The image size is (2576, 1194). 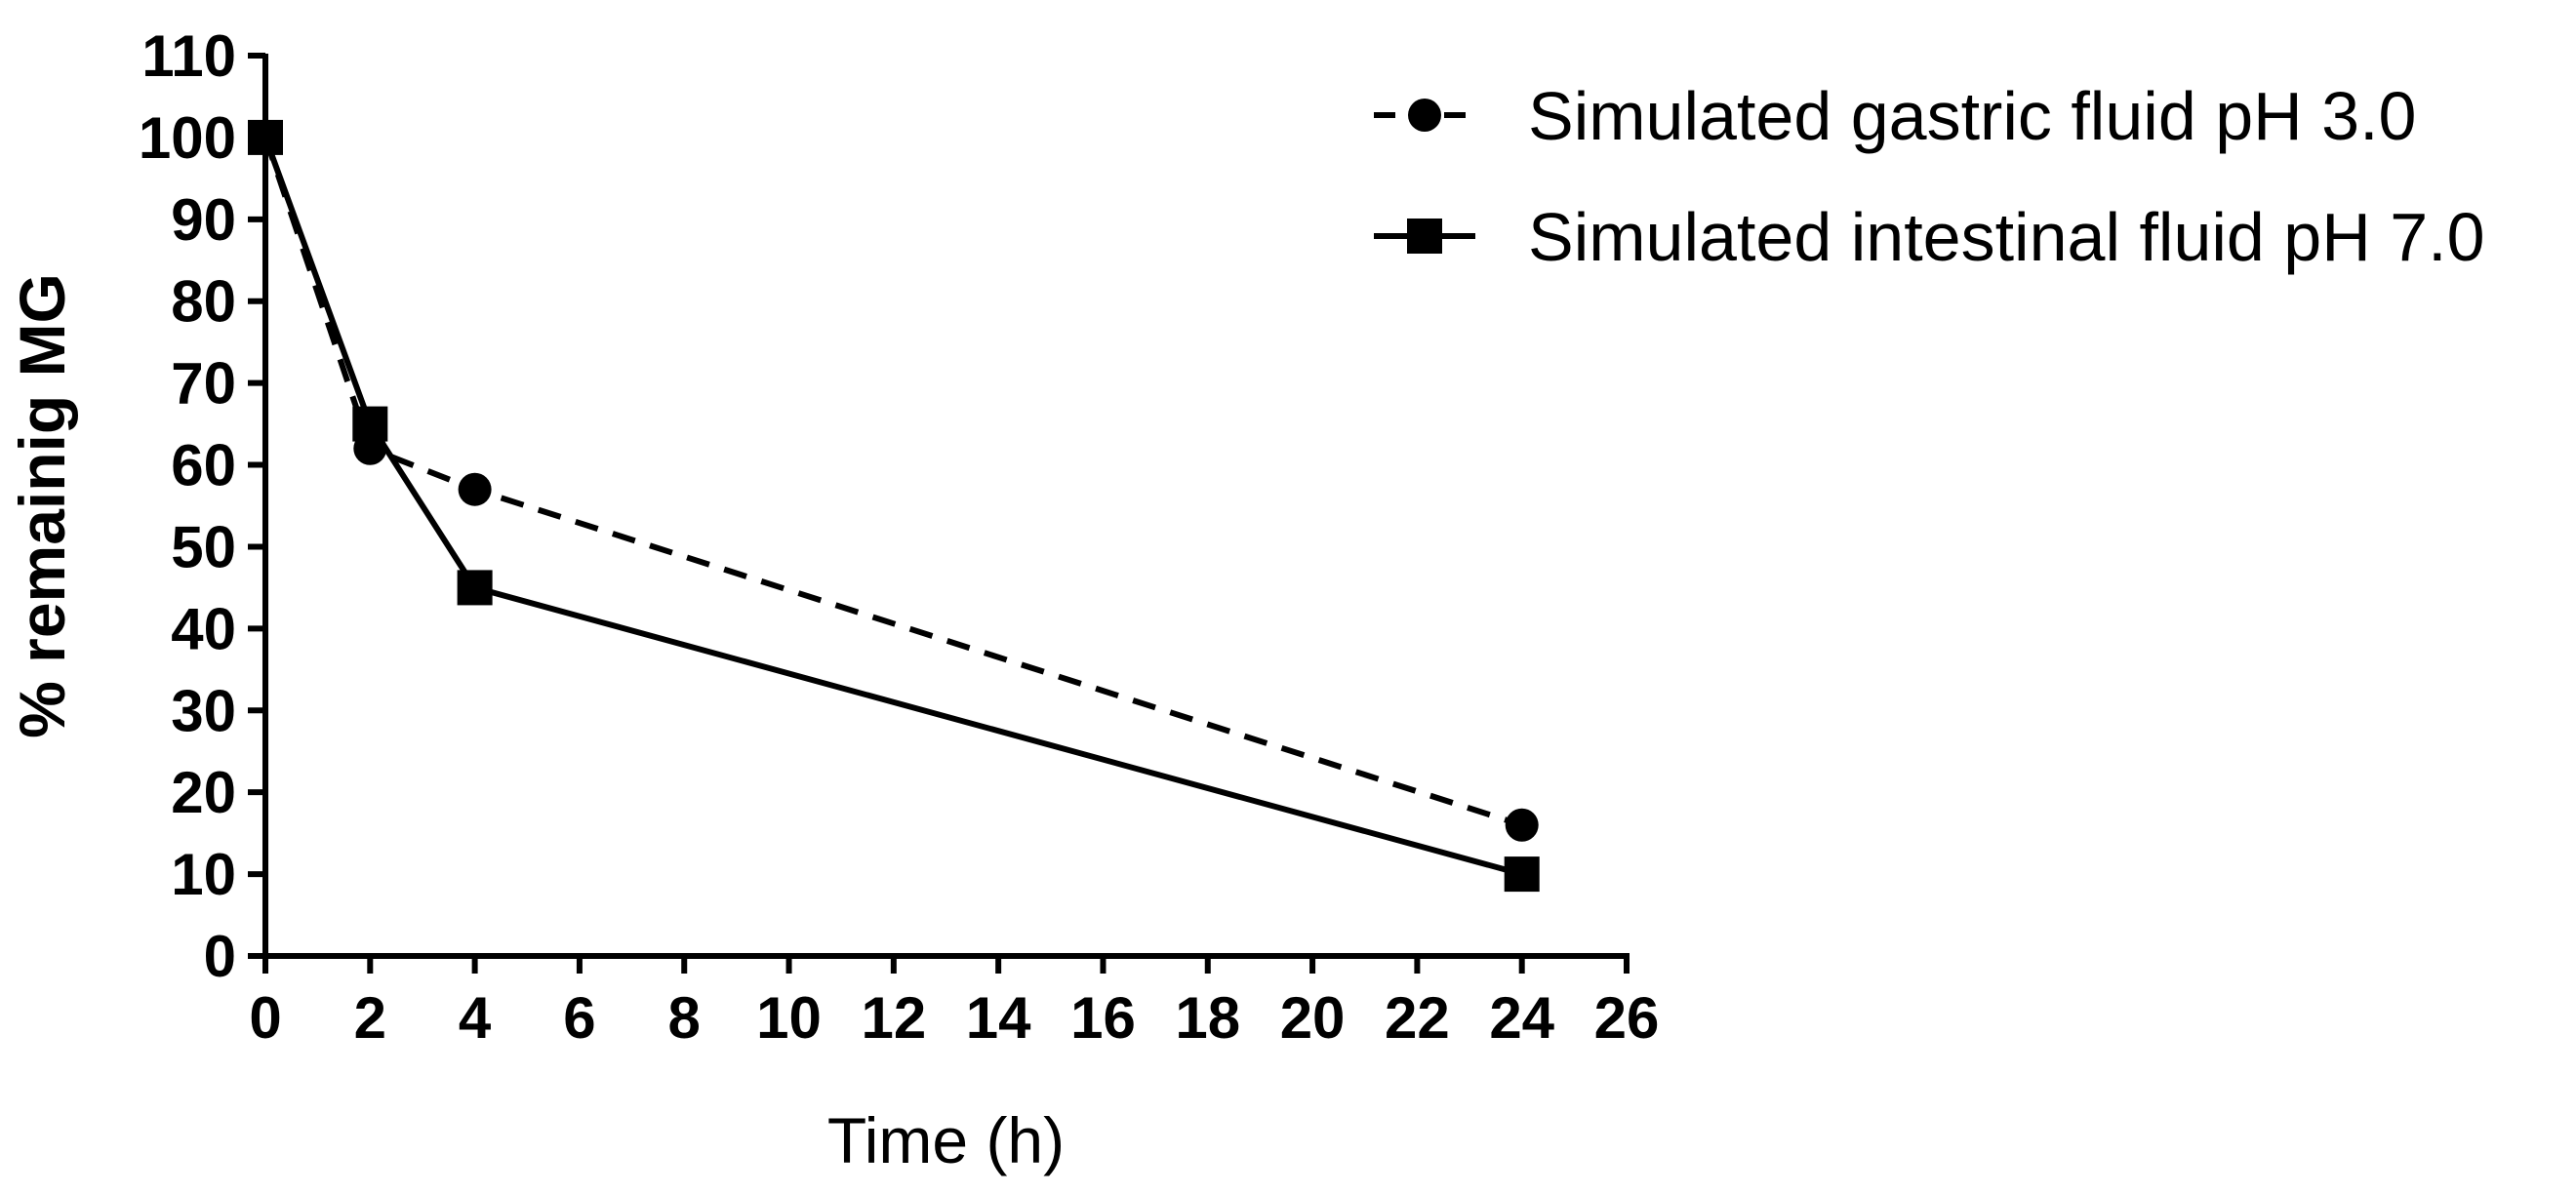 I want to click on y-tick-label: 90, so click(x=203, y=220).